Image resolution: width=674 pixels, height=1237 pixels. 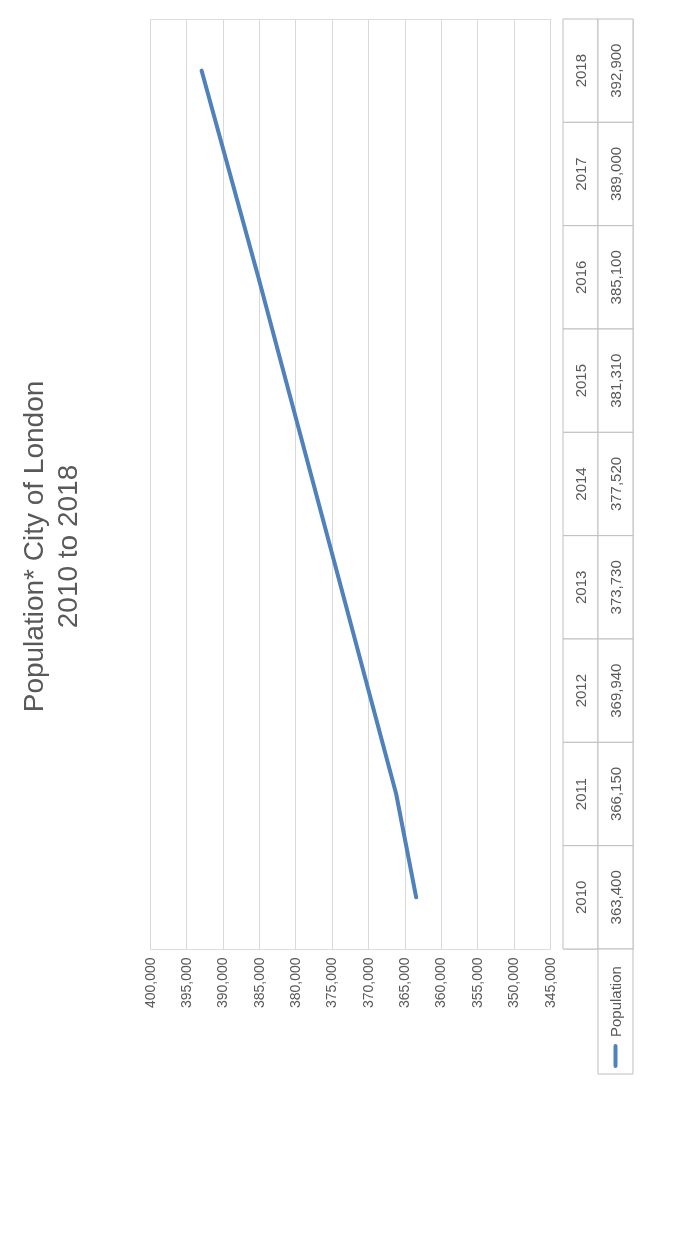 What do you see at coordinates (580, 897) in the screenshot?
I see `y-tick-label: 2010` at bounding box center [580, 897].